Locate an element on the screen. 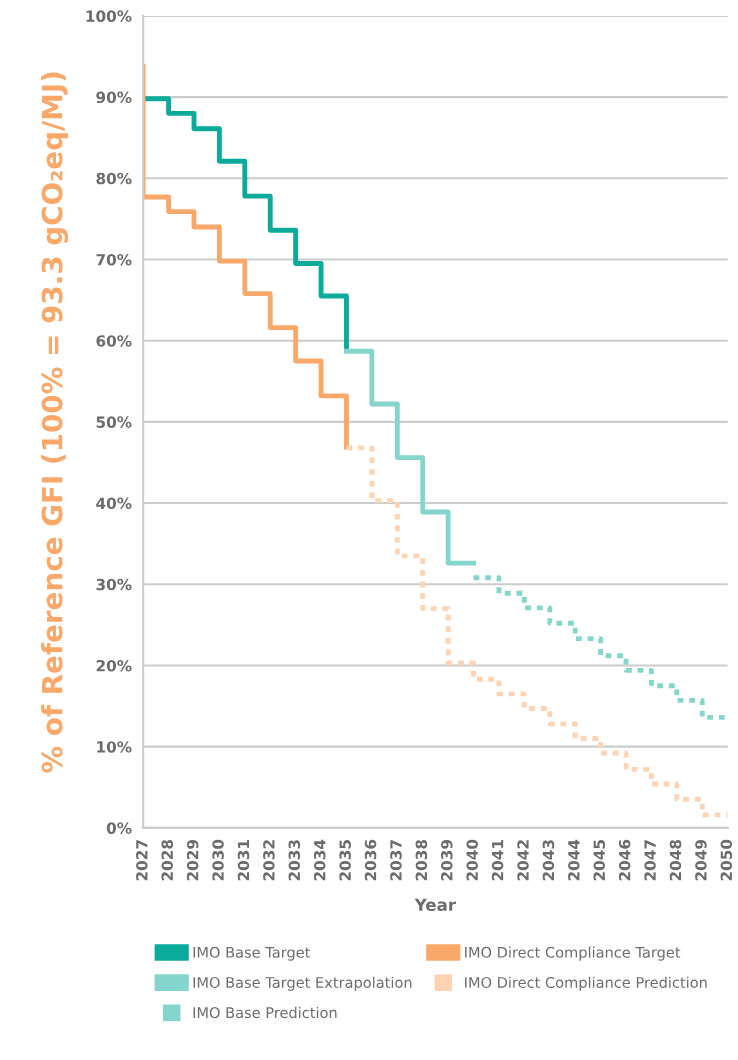 The height and width of the screenshot is (1060, 738). x-tick-label: 2044 is located at coordinates (574, 860).